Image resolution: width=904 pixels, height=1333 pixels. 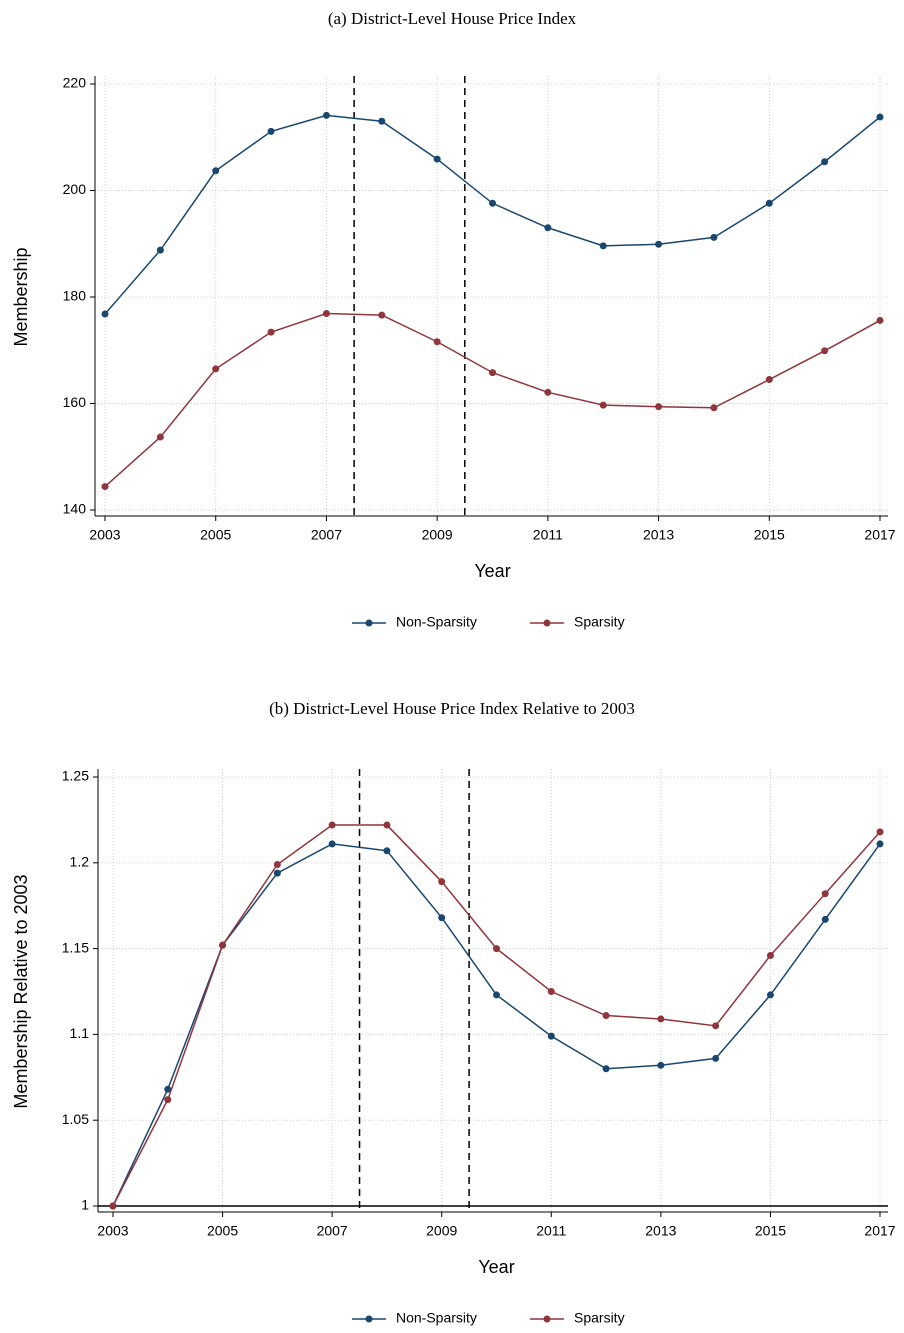 What do you see at coordinates (75, 402) in the screenshot?
I see `y-tick-label: 160` at bounding box center [75, 402].